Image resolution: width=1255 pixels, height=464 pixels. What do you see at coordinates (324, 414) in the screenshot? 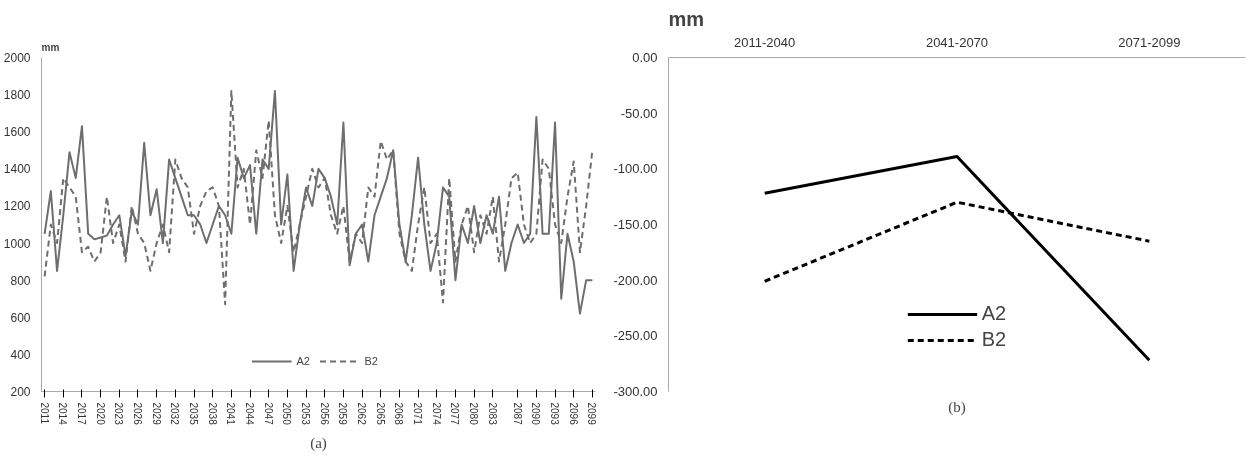
I see `x-tick-label: 2056` at bounding box center [324, 414].